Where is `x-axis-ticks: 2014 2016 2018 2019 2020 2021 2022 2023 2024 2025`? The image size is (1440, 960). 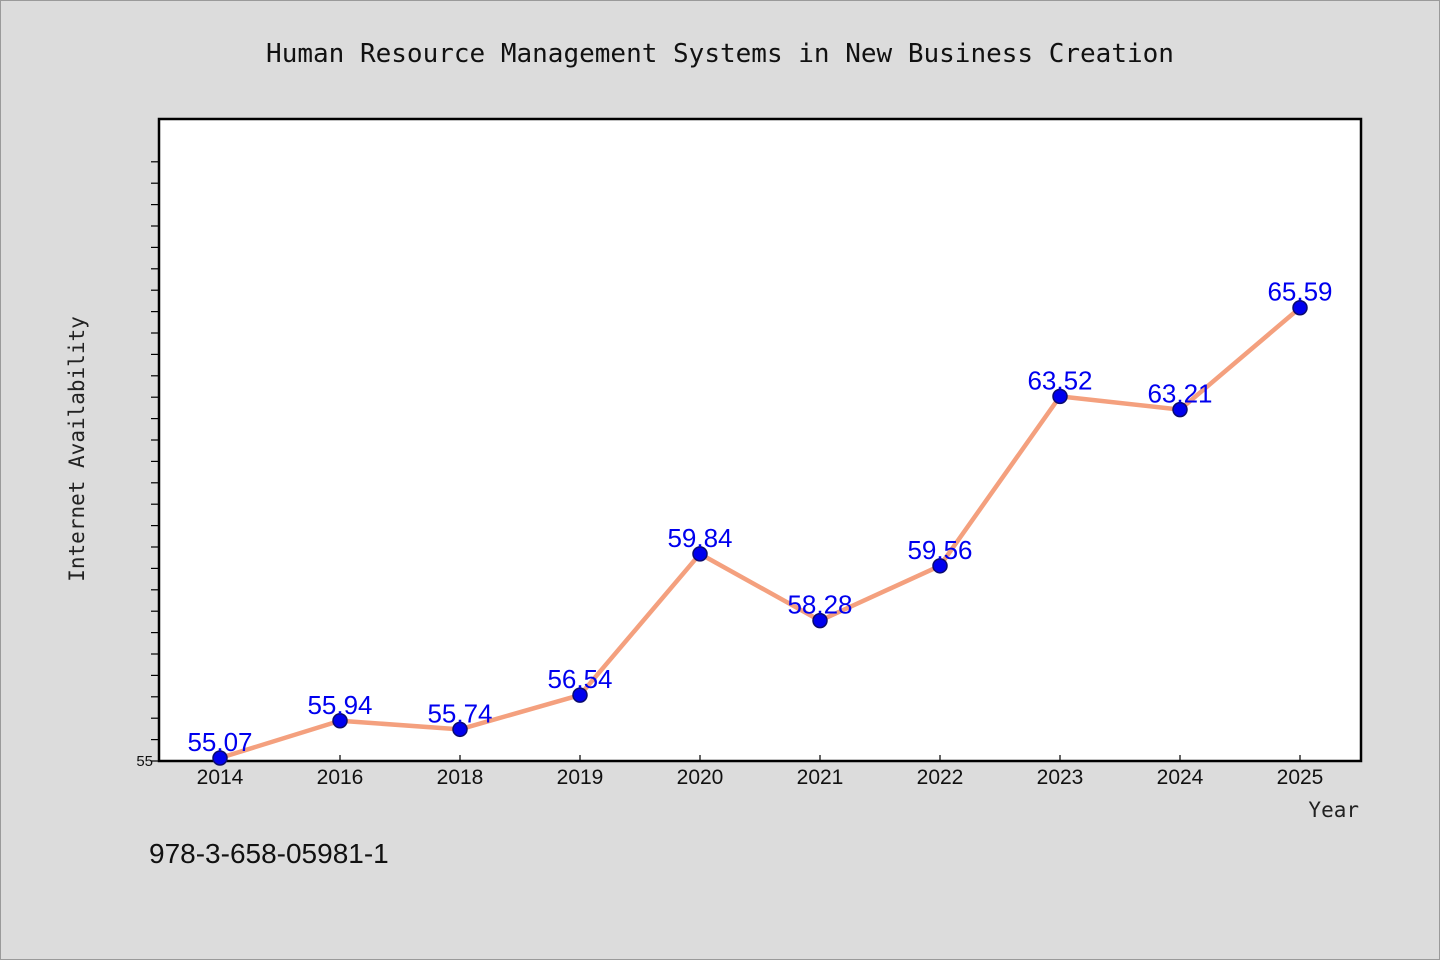 x-axis-ticks: 2014 2016 2018 2019 2020 2021 2022 2023 2024 2025 is located at coordinates (760, 772).